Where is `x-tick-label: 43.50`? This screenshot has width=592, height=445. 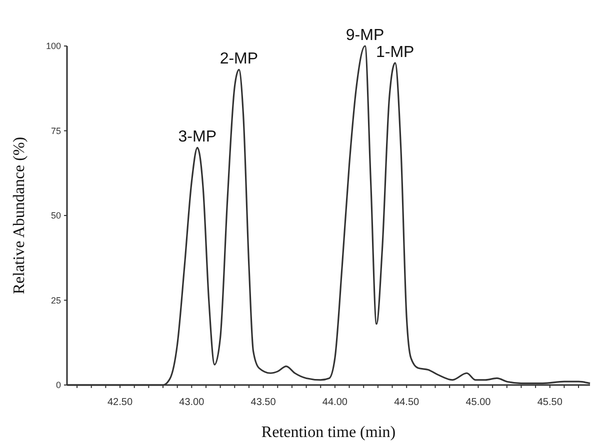
x-tick-label: 43.50 is located at coordinates (263, 402).